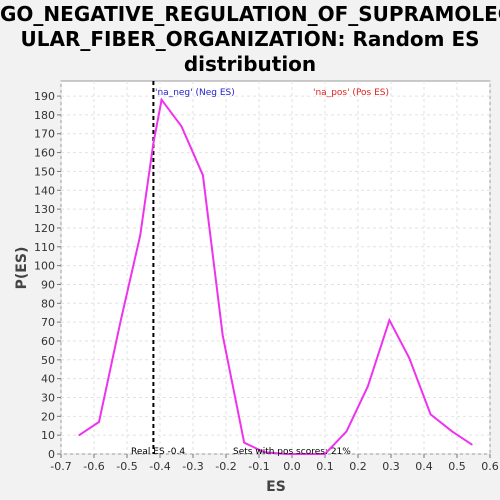  I want to click on y-tick-label: 170, so click(44, 134).